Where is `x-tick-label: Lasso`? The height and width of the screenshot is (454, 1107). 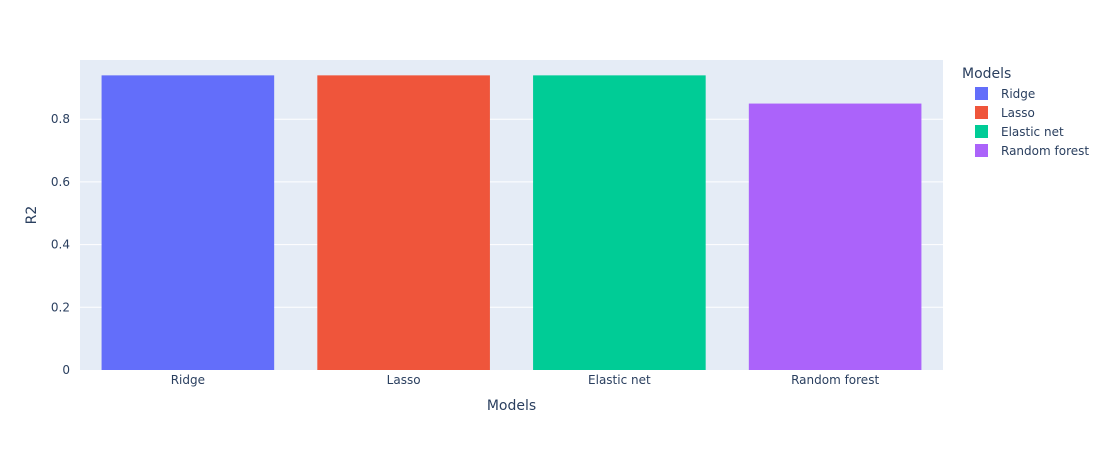
x-tick-label: Lasso is located at coordinates (404, 380).